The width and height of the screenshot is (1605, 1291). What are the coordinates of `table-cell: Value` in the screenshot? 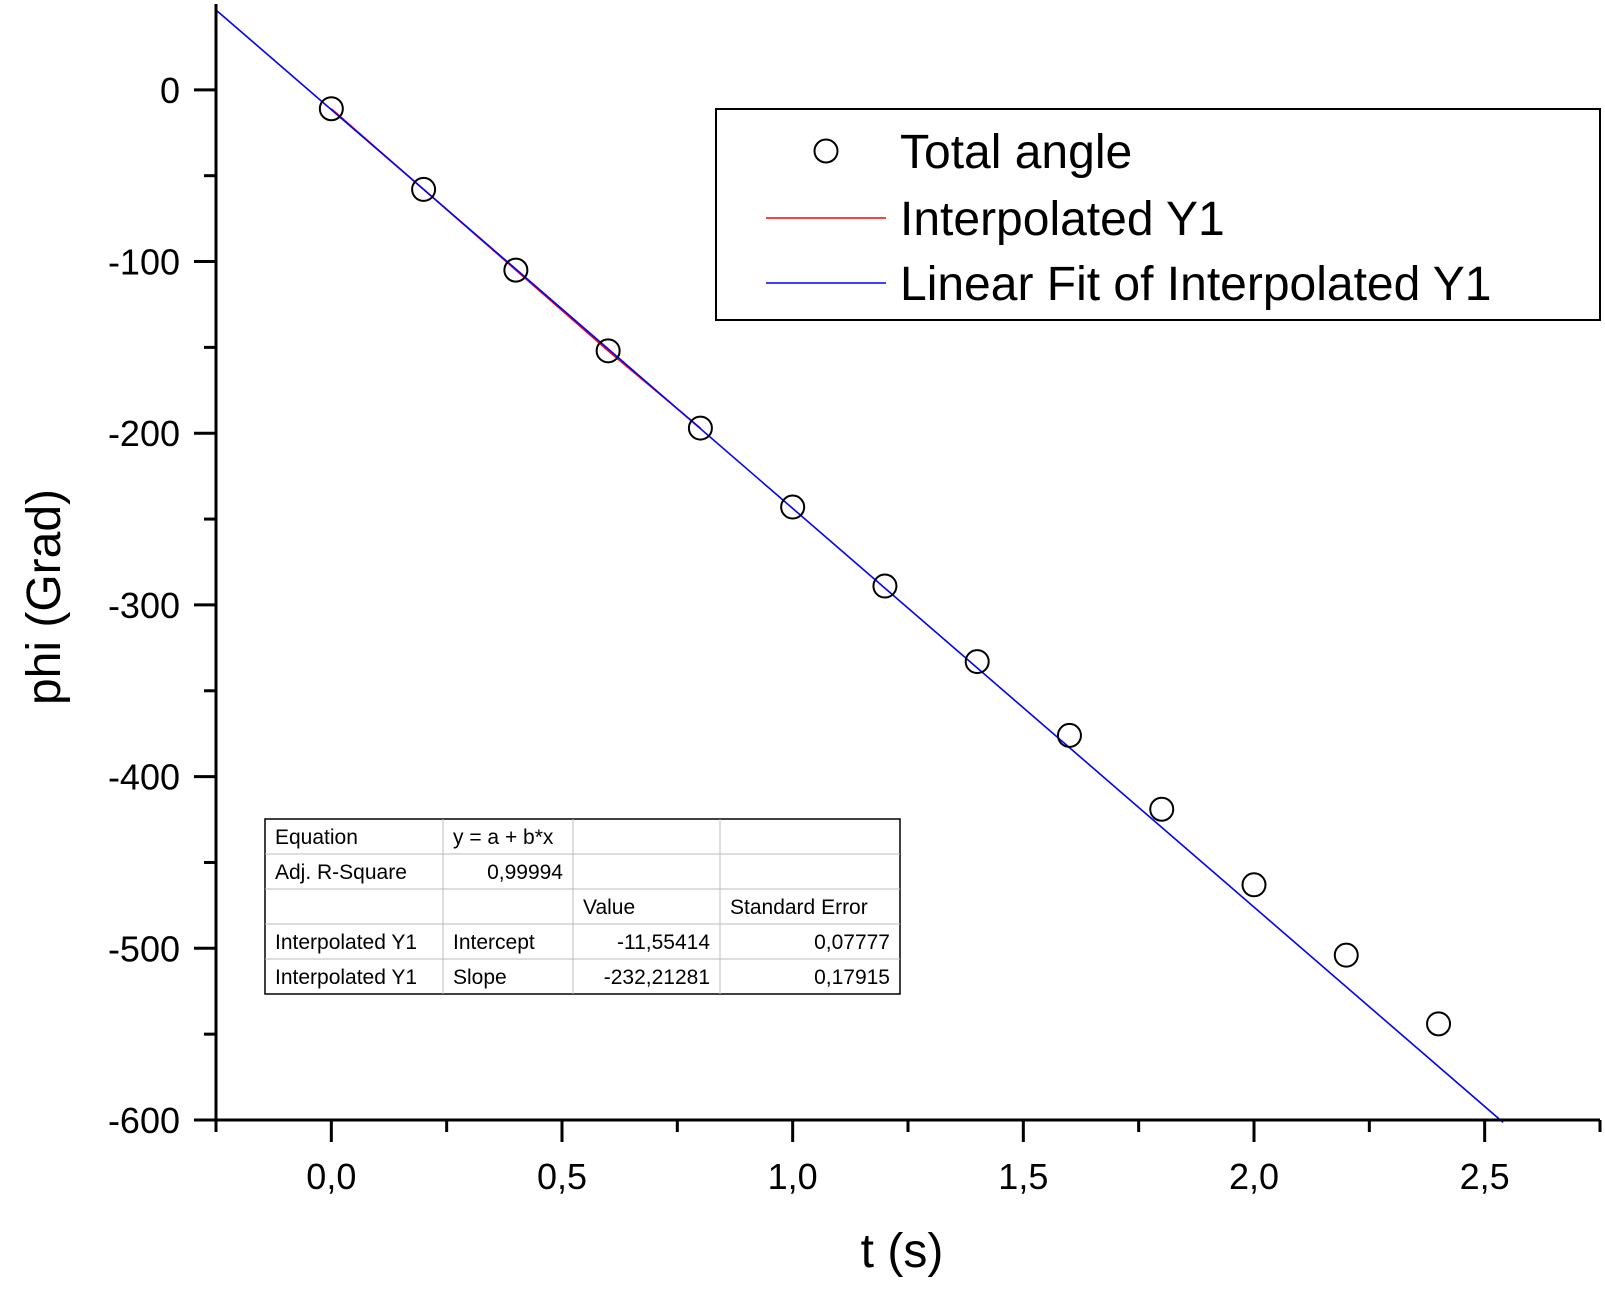 It's located at (609, 907).